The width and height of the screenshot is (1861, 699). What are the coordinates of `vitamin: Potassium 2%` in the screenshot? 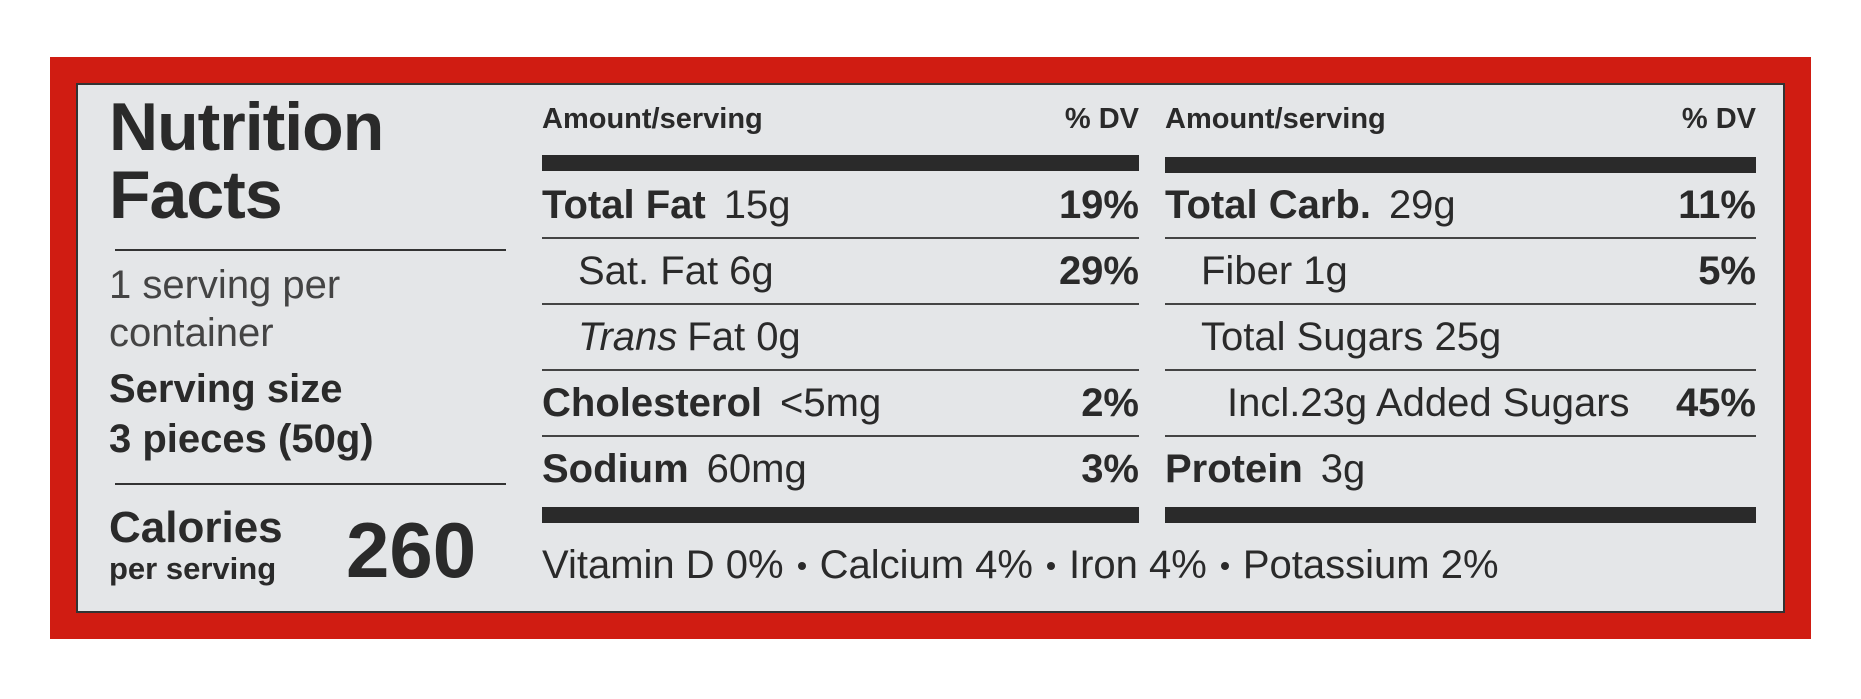 It's located at (1370, 565).